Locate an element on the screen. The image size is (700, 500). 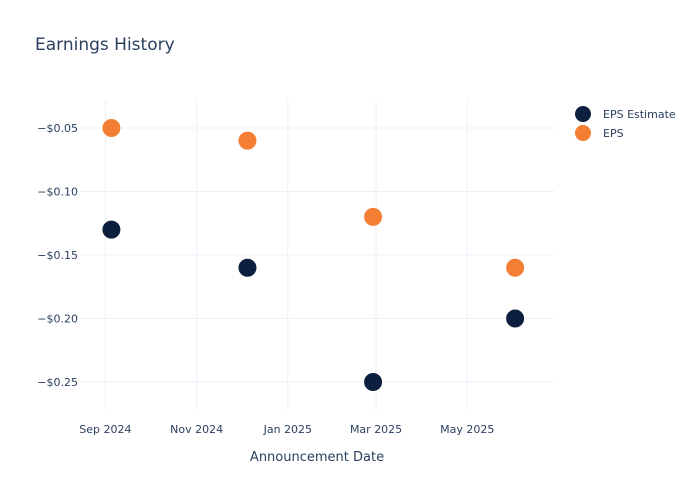
chart-title: Earnings History is located at coordinates (105, 45).